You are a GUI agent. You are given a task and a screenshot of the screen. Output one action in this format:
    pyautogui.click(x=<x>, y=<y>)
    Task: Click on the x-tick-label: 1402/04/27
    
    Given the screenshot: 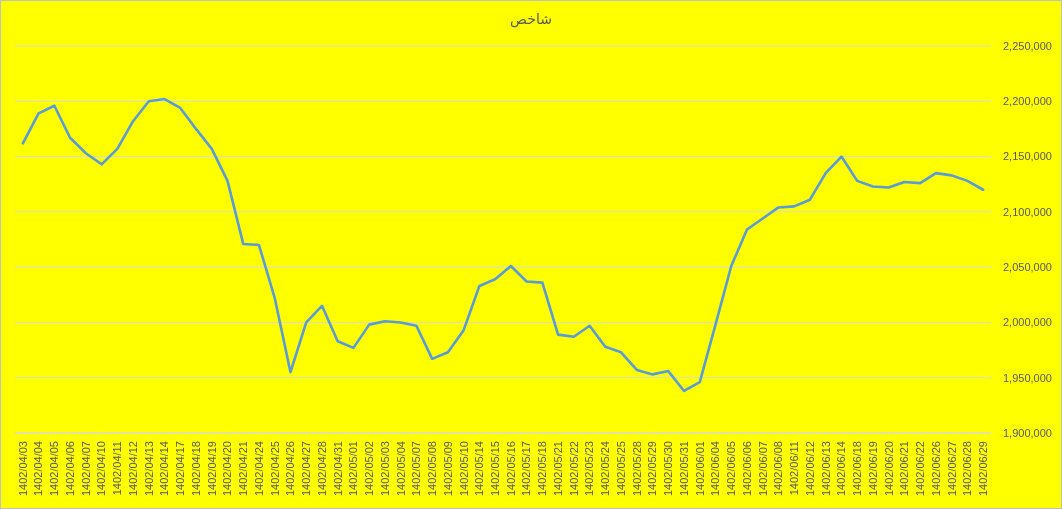 What is the action you would take?
    pyautogui.click(x=306, y=469)
    